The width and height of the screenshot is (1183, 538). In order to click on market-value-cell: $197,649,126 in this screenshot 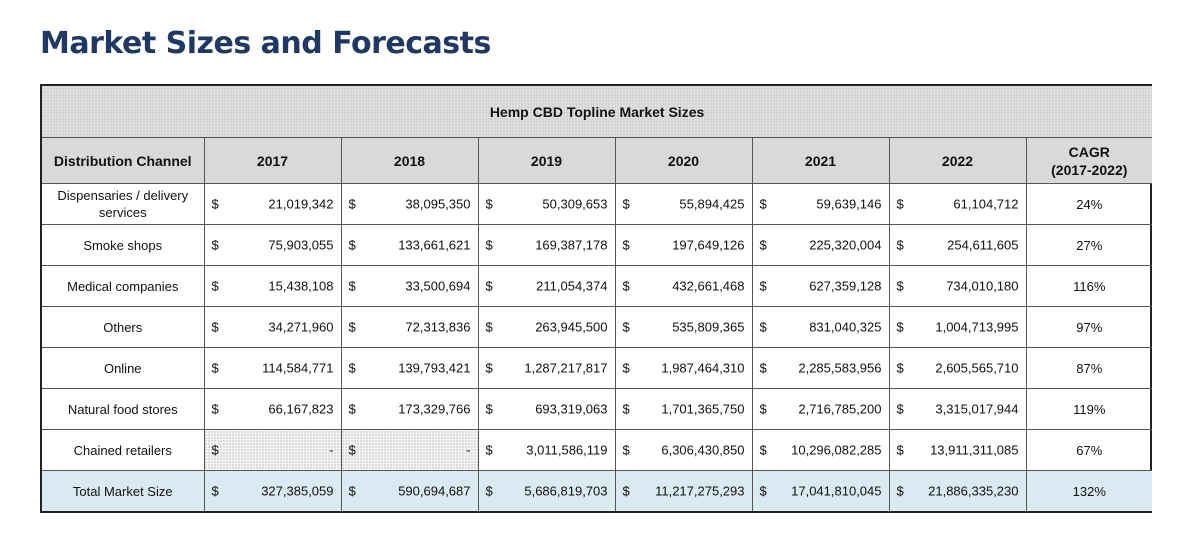, I will do `click(683, 245)`.